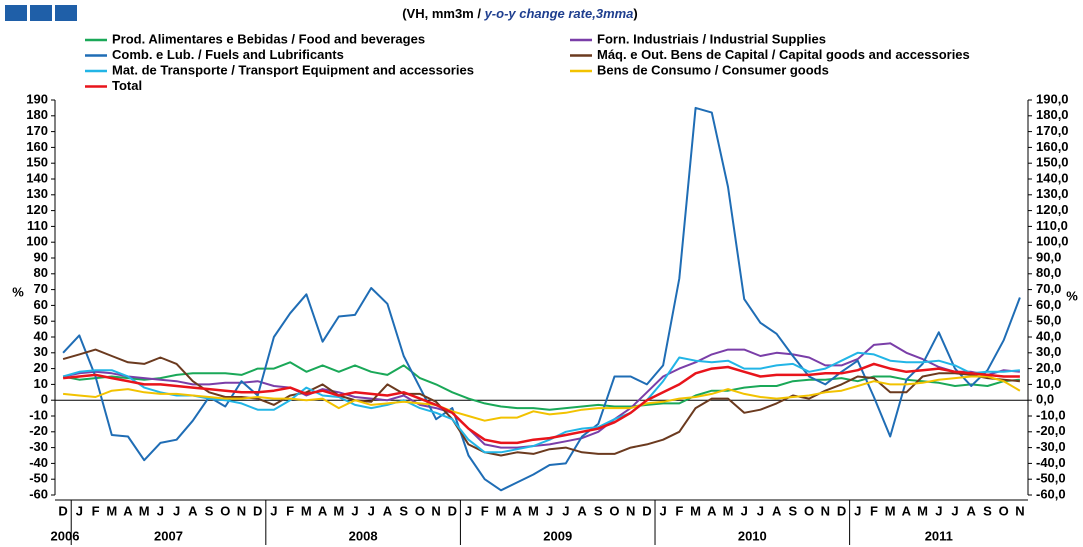 This screenshot has width=1083, height=547. I want to click on y2-tick-label: 20,0, so click(1048, 367).